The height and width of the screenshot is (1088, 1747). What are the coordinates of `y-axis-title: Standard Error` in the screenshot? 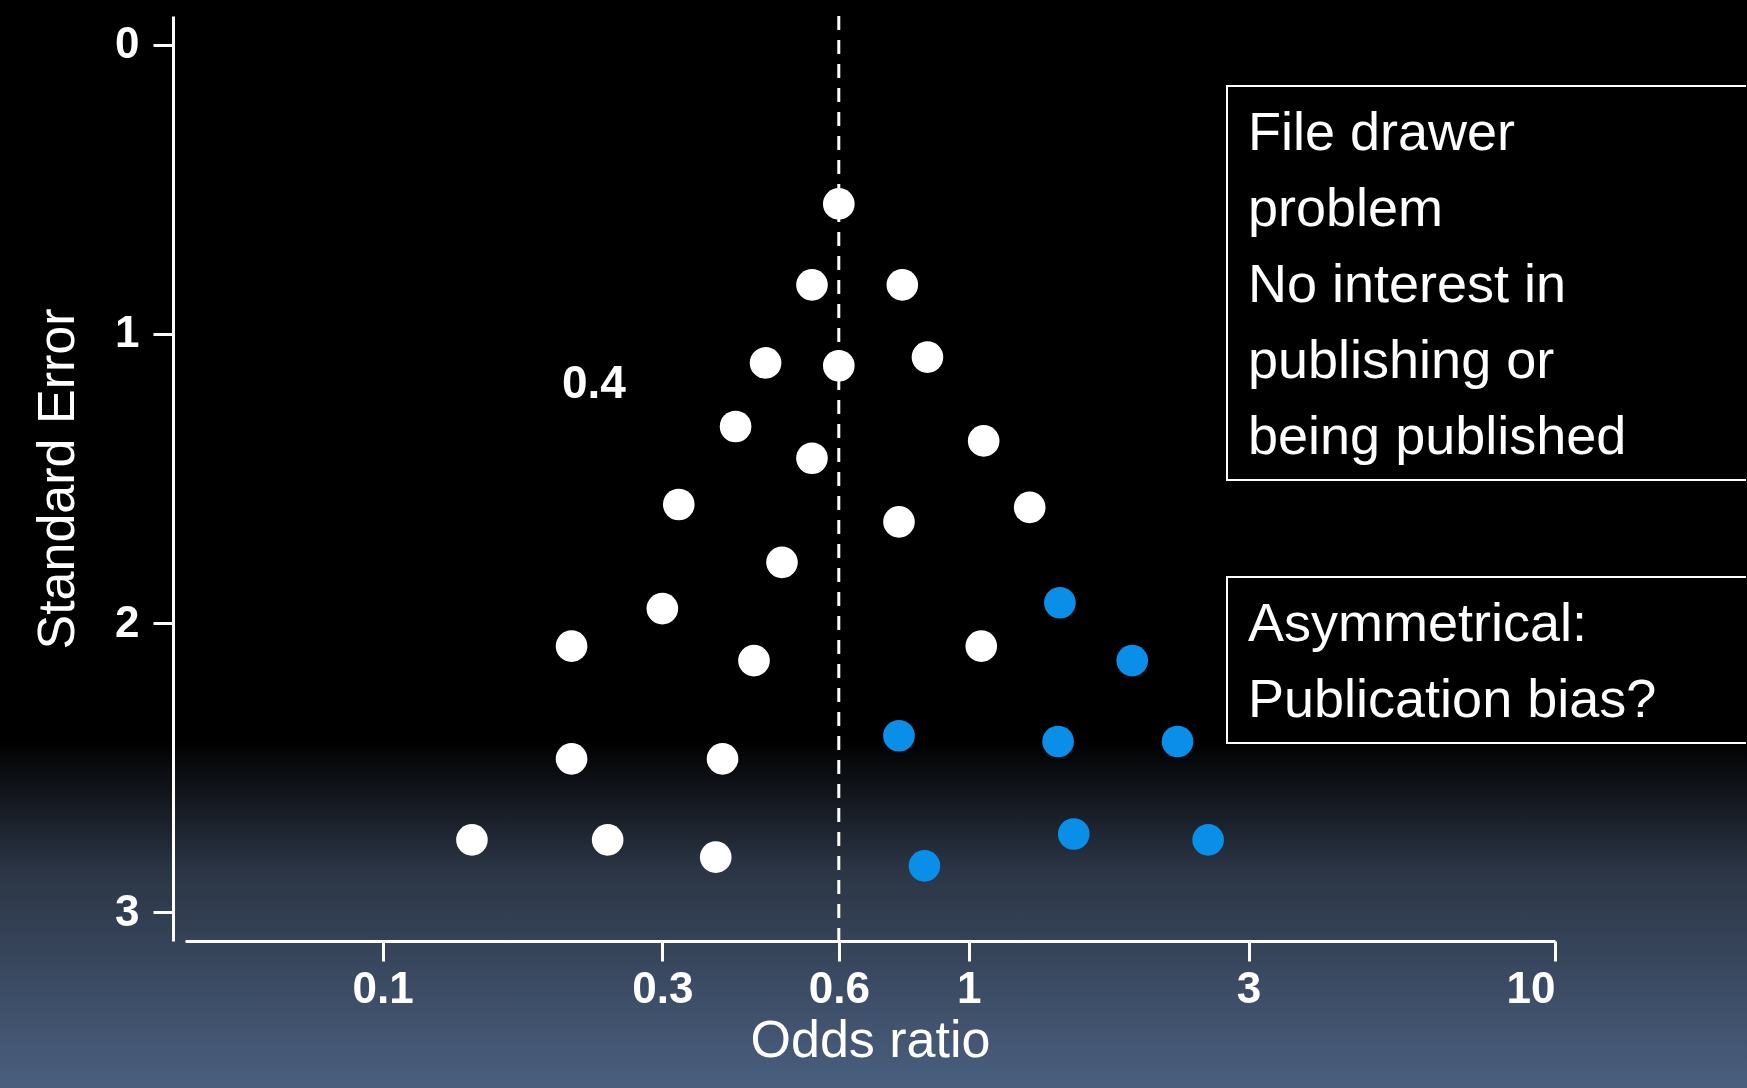 It's located at (56, 479).